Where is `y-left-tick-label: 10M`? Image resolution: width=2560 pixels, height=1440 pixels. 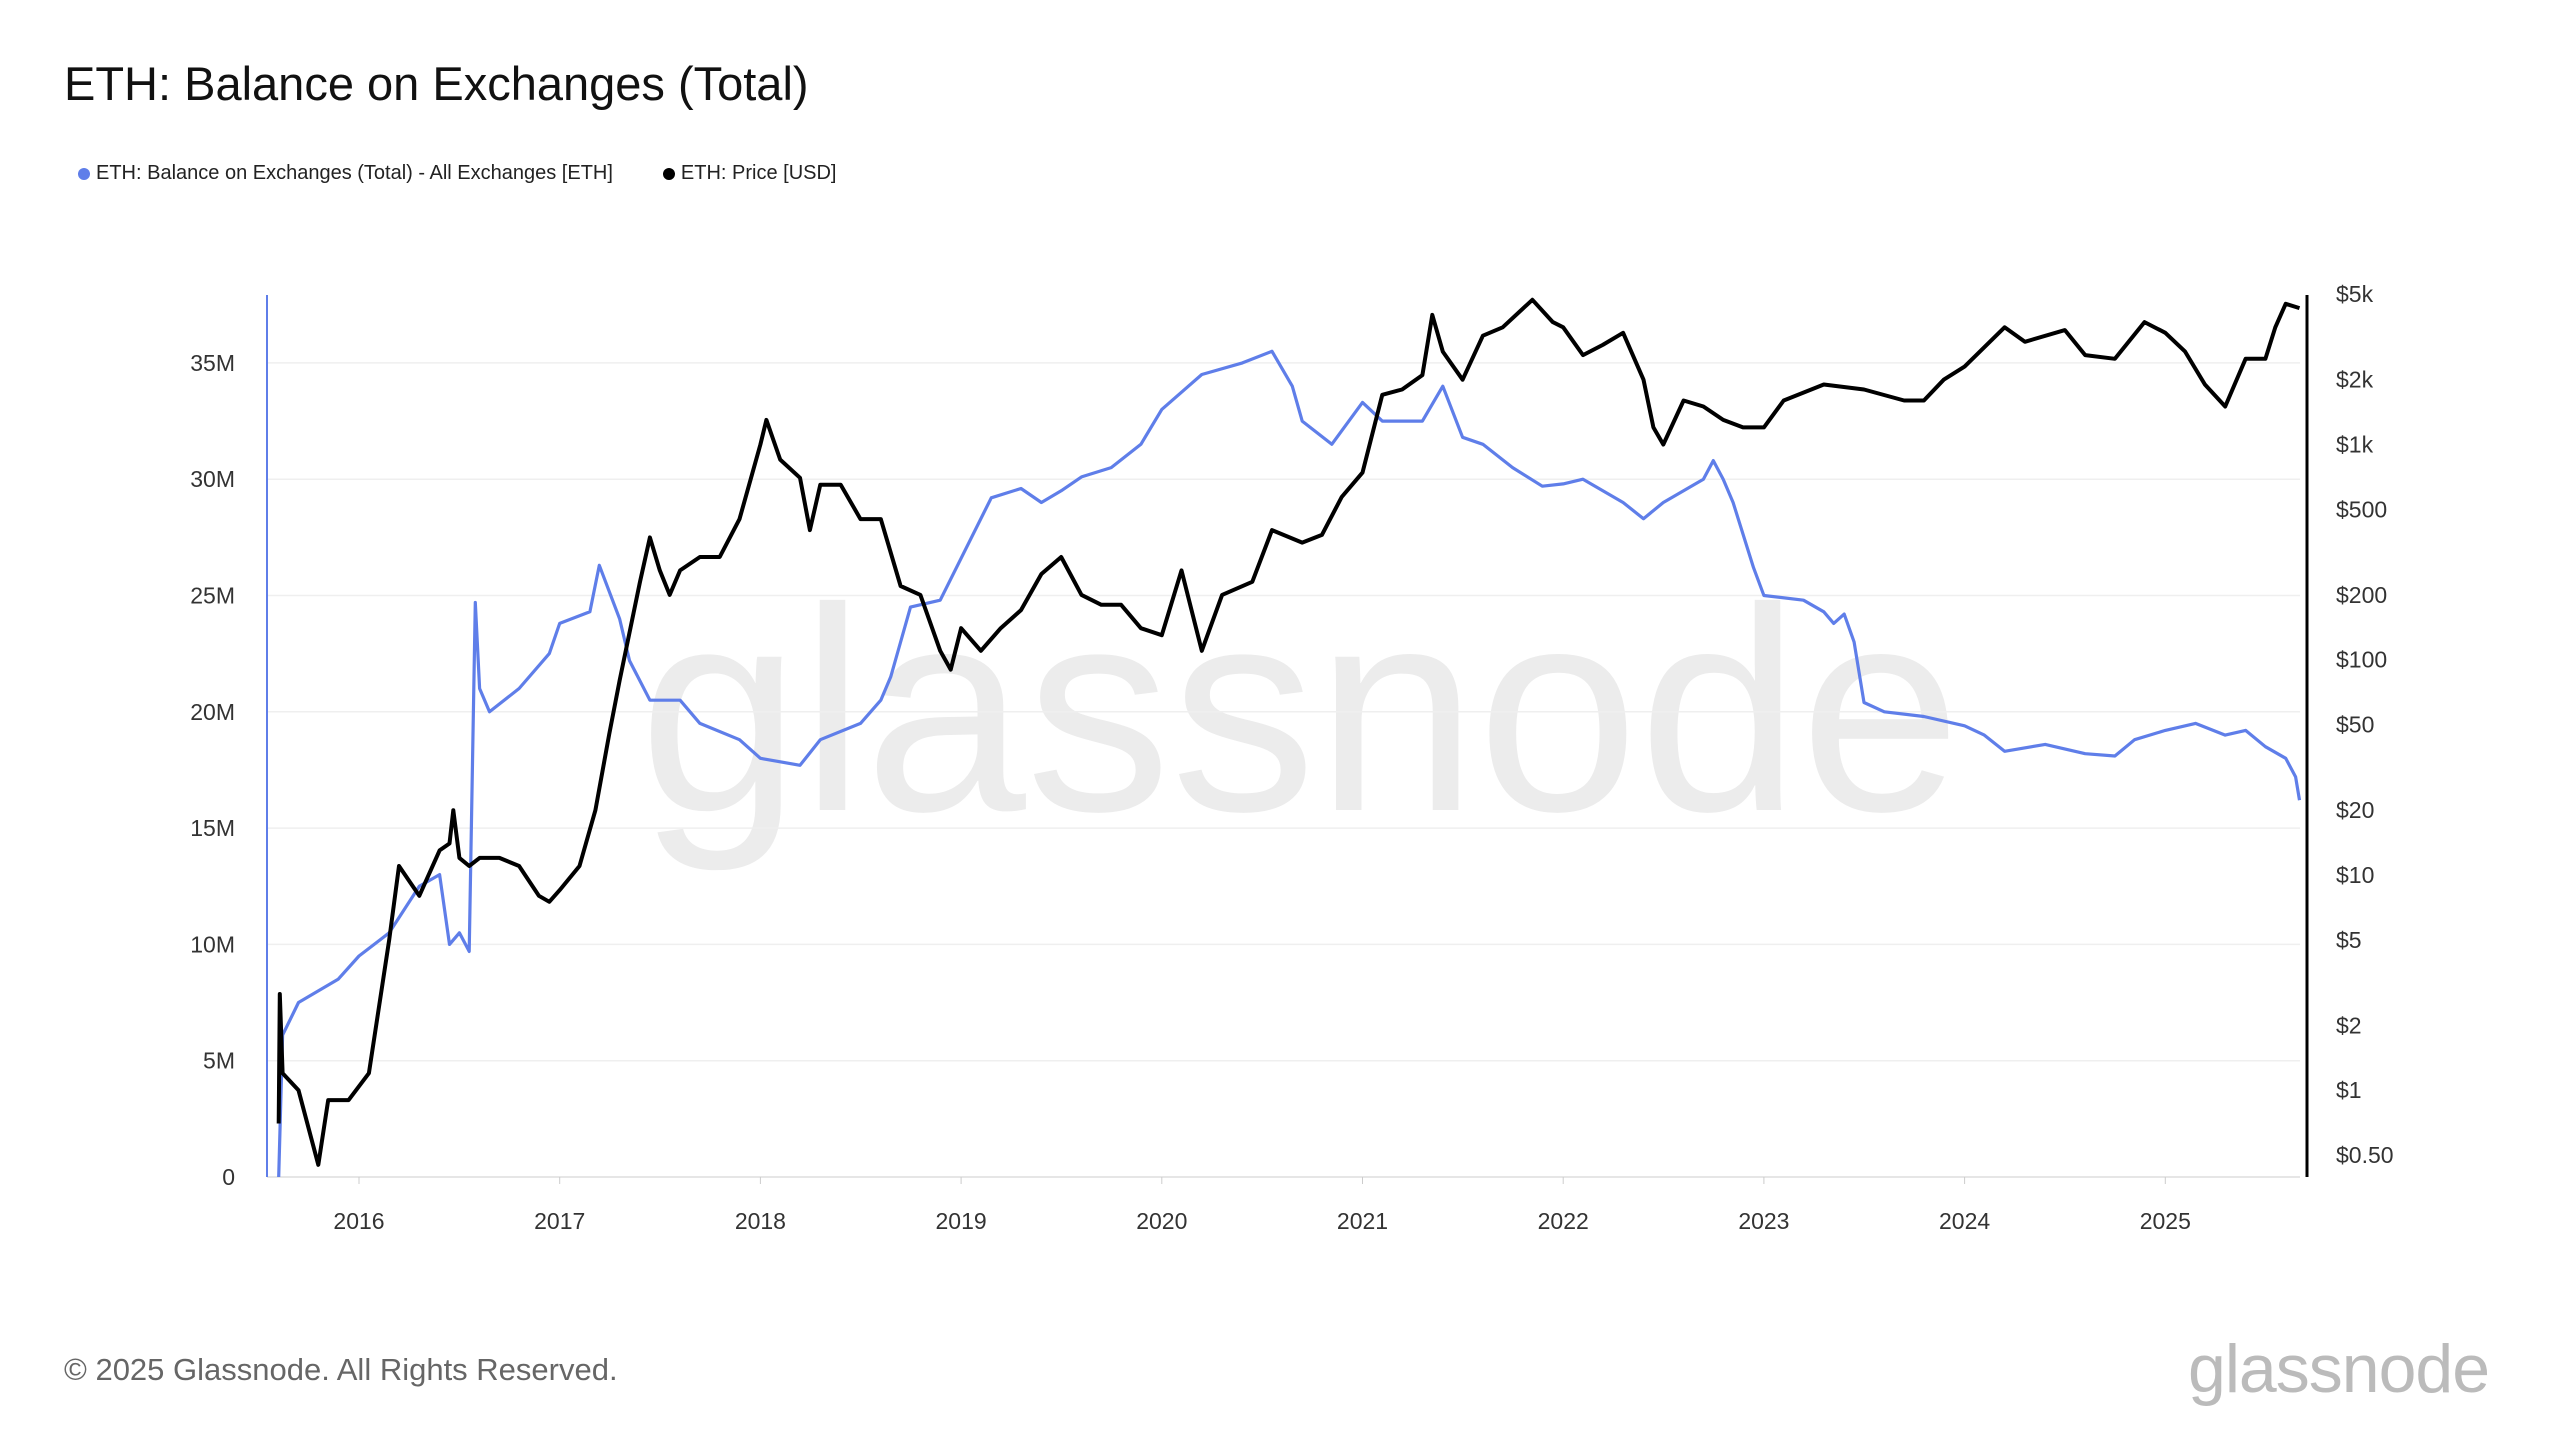 y-left-tick-label: 10M is located at coordinates (212, 944).